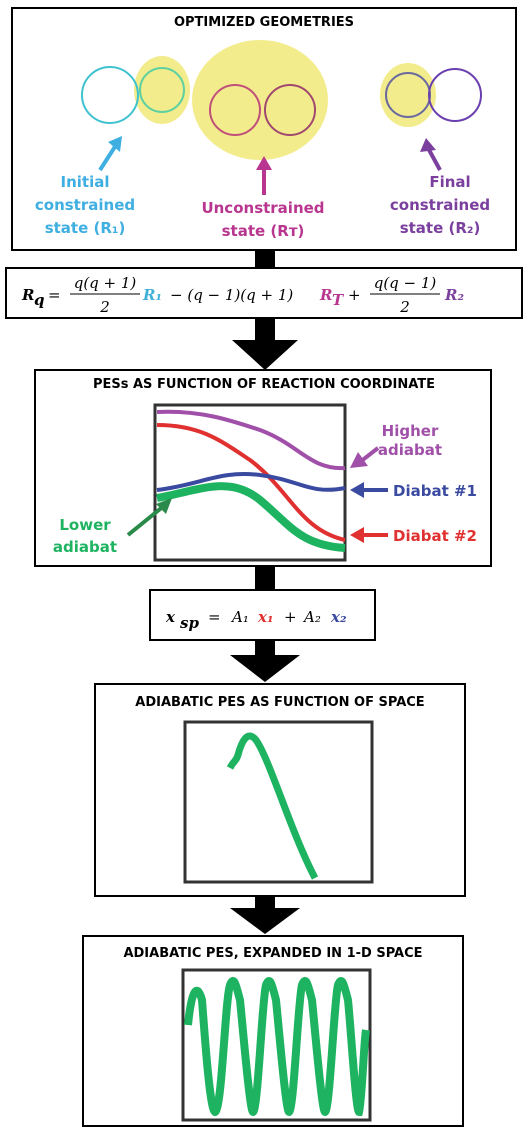 The height and width of the screenshot is (1128, 529). I want to click on eq-part: x₁, so click(265, 617).